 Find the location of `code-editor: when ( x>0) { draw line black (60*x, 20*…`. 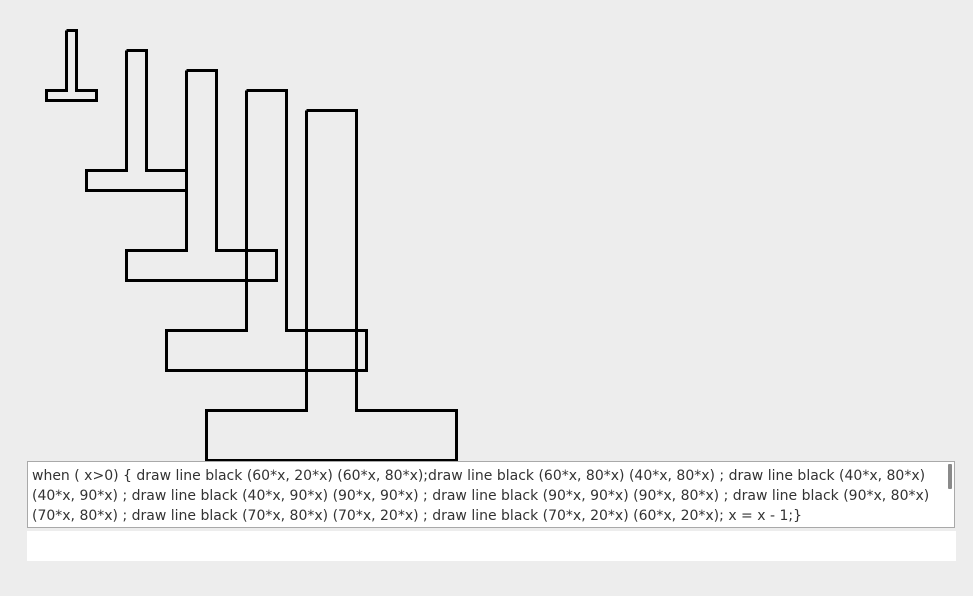

code-editor: when ( x>0) { draw line black (60*x, 20*… is located at coordinates (491, 494).